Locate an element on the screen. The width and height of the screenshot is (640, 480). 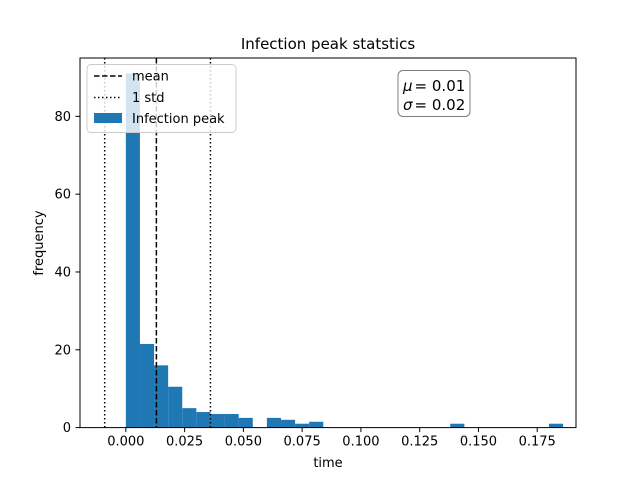
reference-lines is located at coordinates (157, 243).